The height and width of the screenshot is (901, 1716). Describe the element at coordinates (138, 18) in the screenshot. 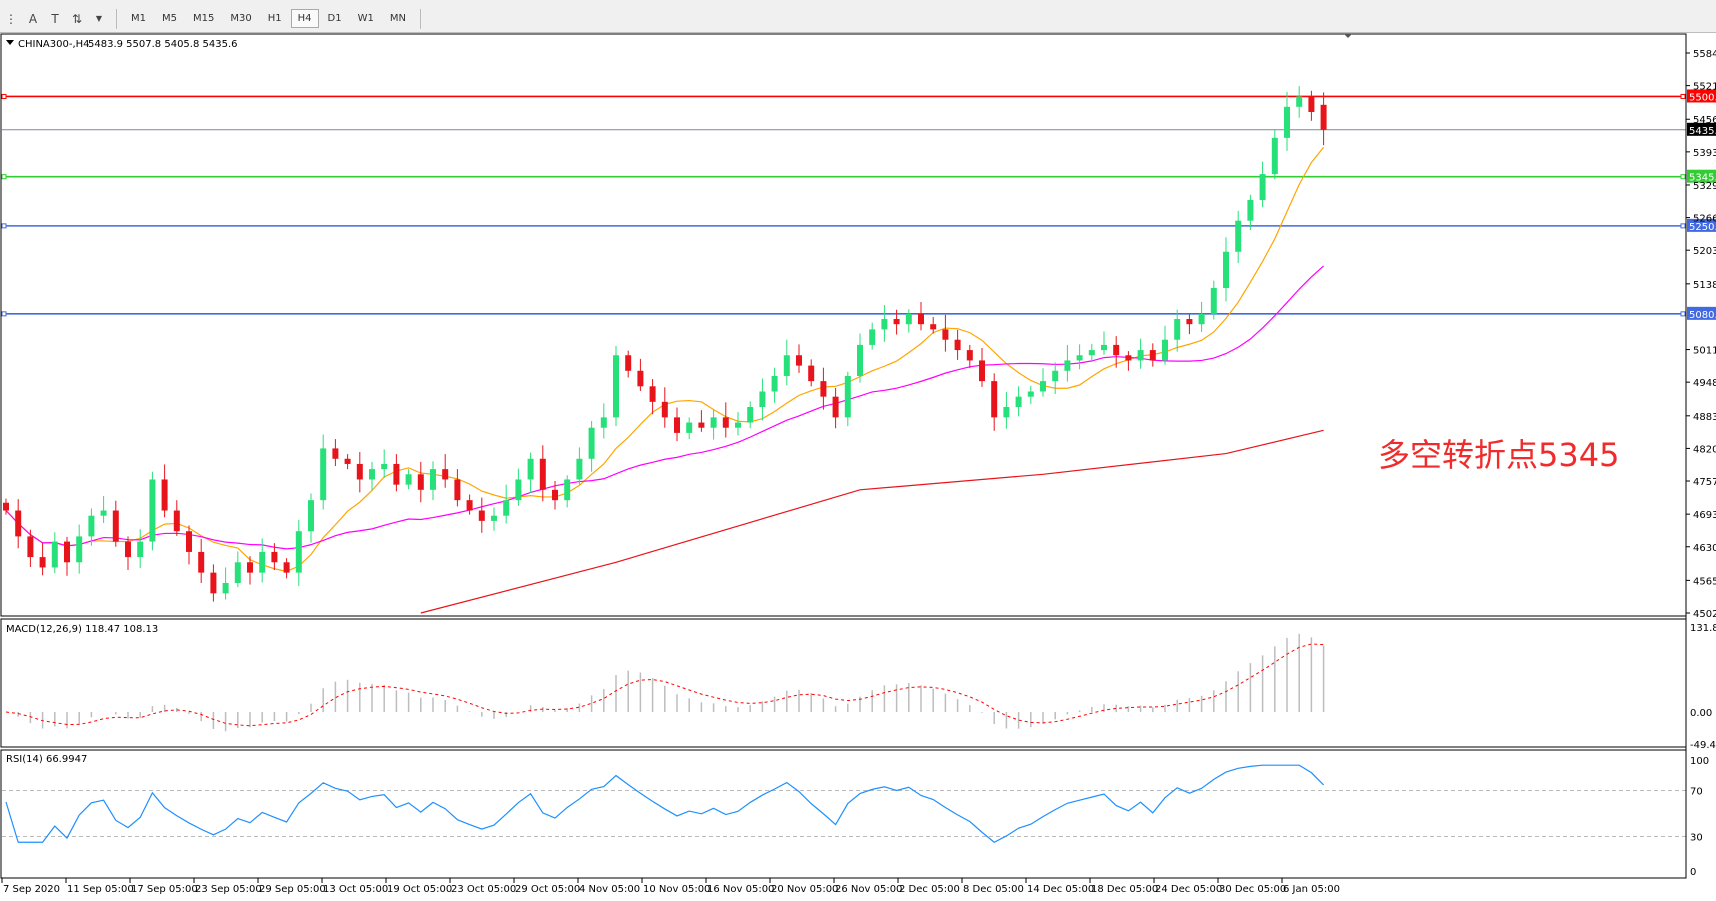

I see `timeframe-m1: M1` at that location.